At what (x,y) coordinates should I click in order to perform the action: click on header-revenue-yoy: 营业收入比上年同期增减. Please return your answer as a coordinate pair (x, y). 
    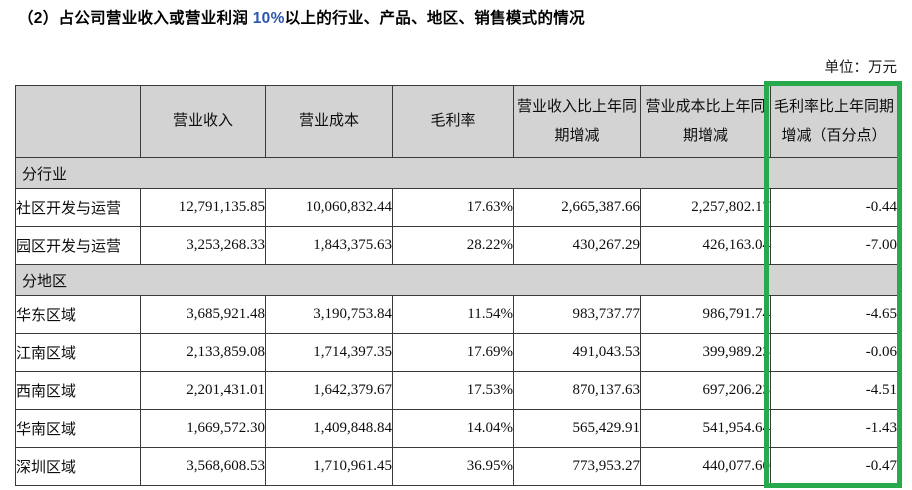
    Looking at the image, I should click on (577, 121).